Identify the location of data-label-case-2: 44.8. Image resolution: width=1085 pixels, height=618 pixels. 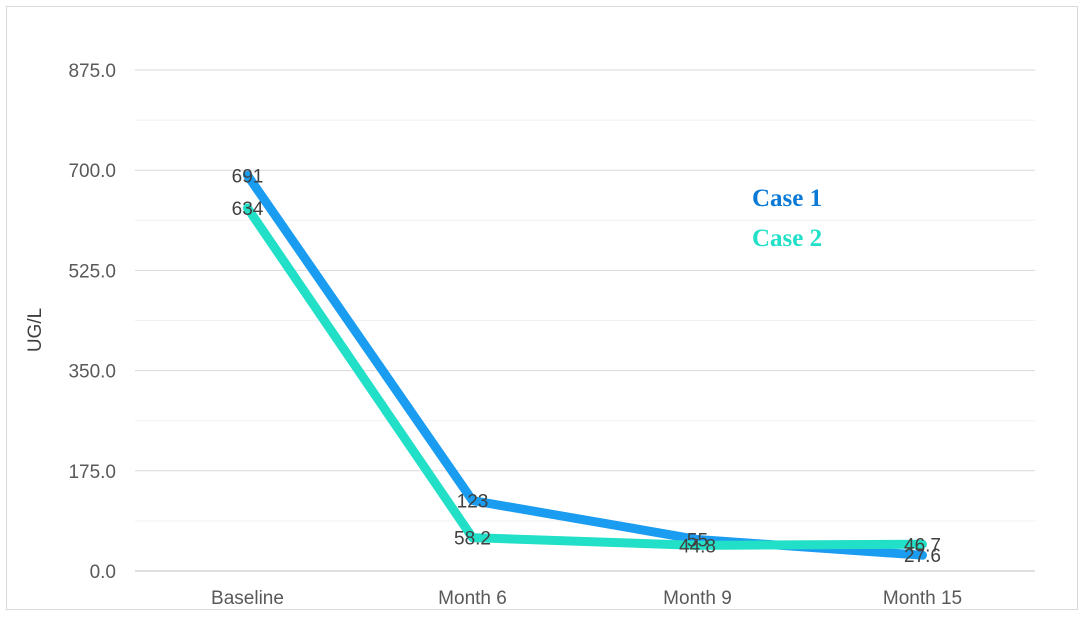
(697, 546).